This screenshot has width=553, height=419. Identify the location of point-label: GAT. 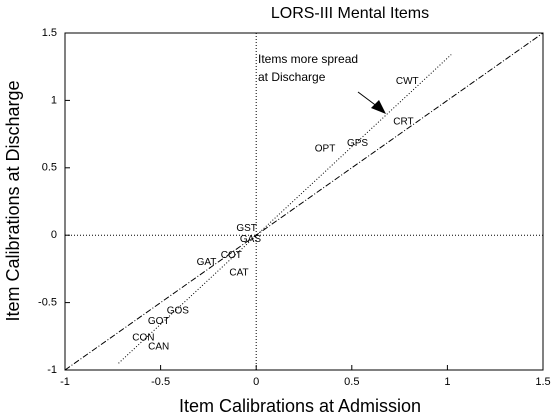
(207, 262).